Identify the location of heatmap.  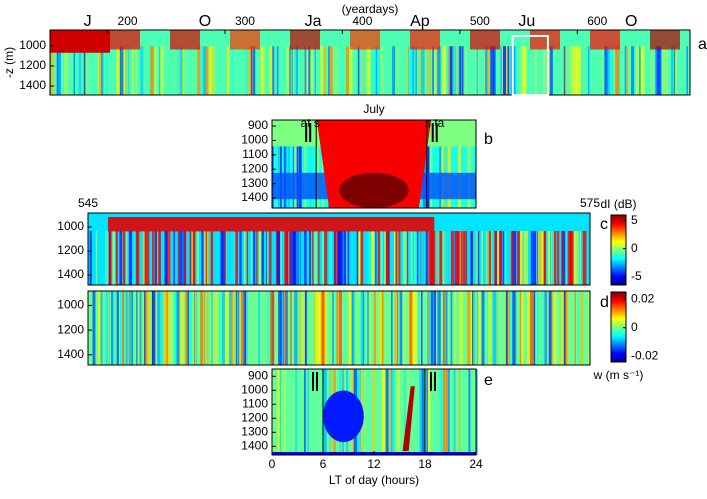
(339, 249).